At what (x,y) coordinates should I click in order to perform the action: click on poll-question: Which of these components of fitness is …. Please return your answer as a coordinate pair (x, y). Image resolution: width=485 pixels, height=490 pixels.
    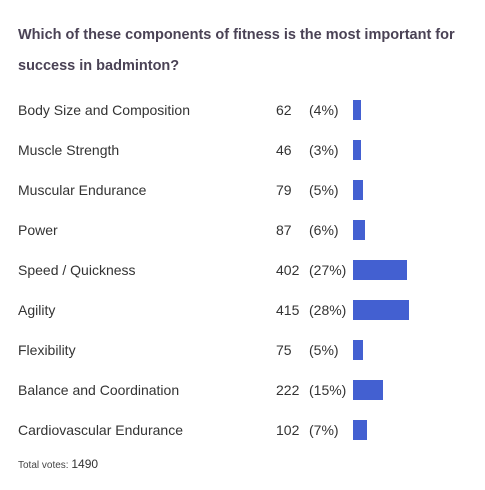
    Looking at the image, I should click on (236, 50).